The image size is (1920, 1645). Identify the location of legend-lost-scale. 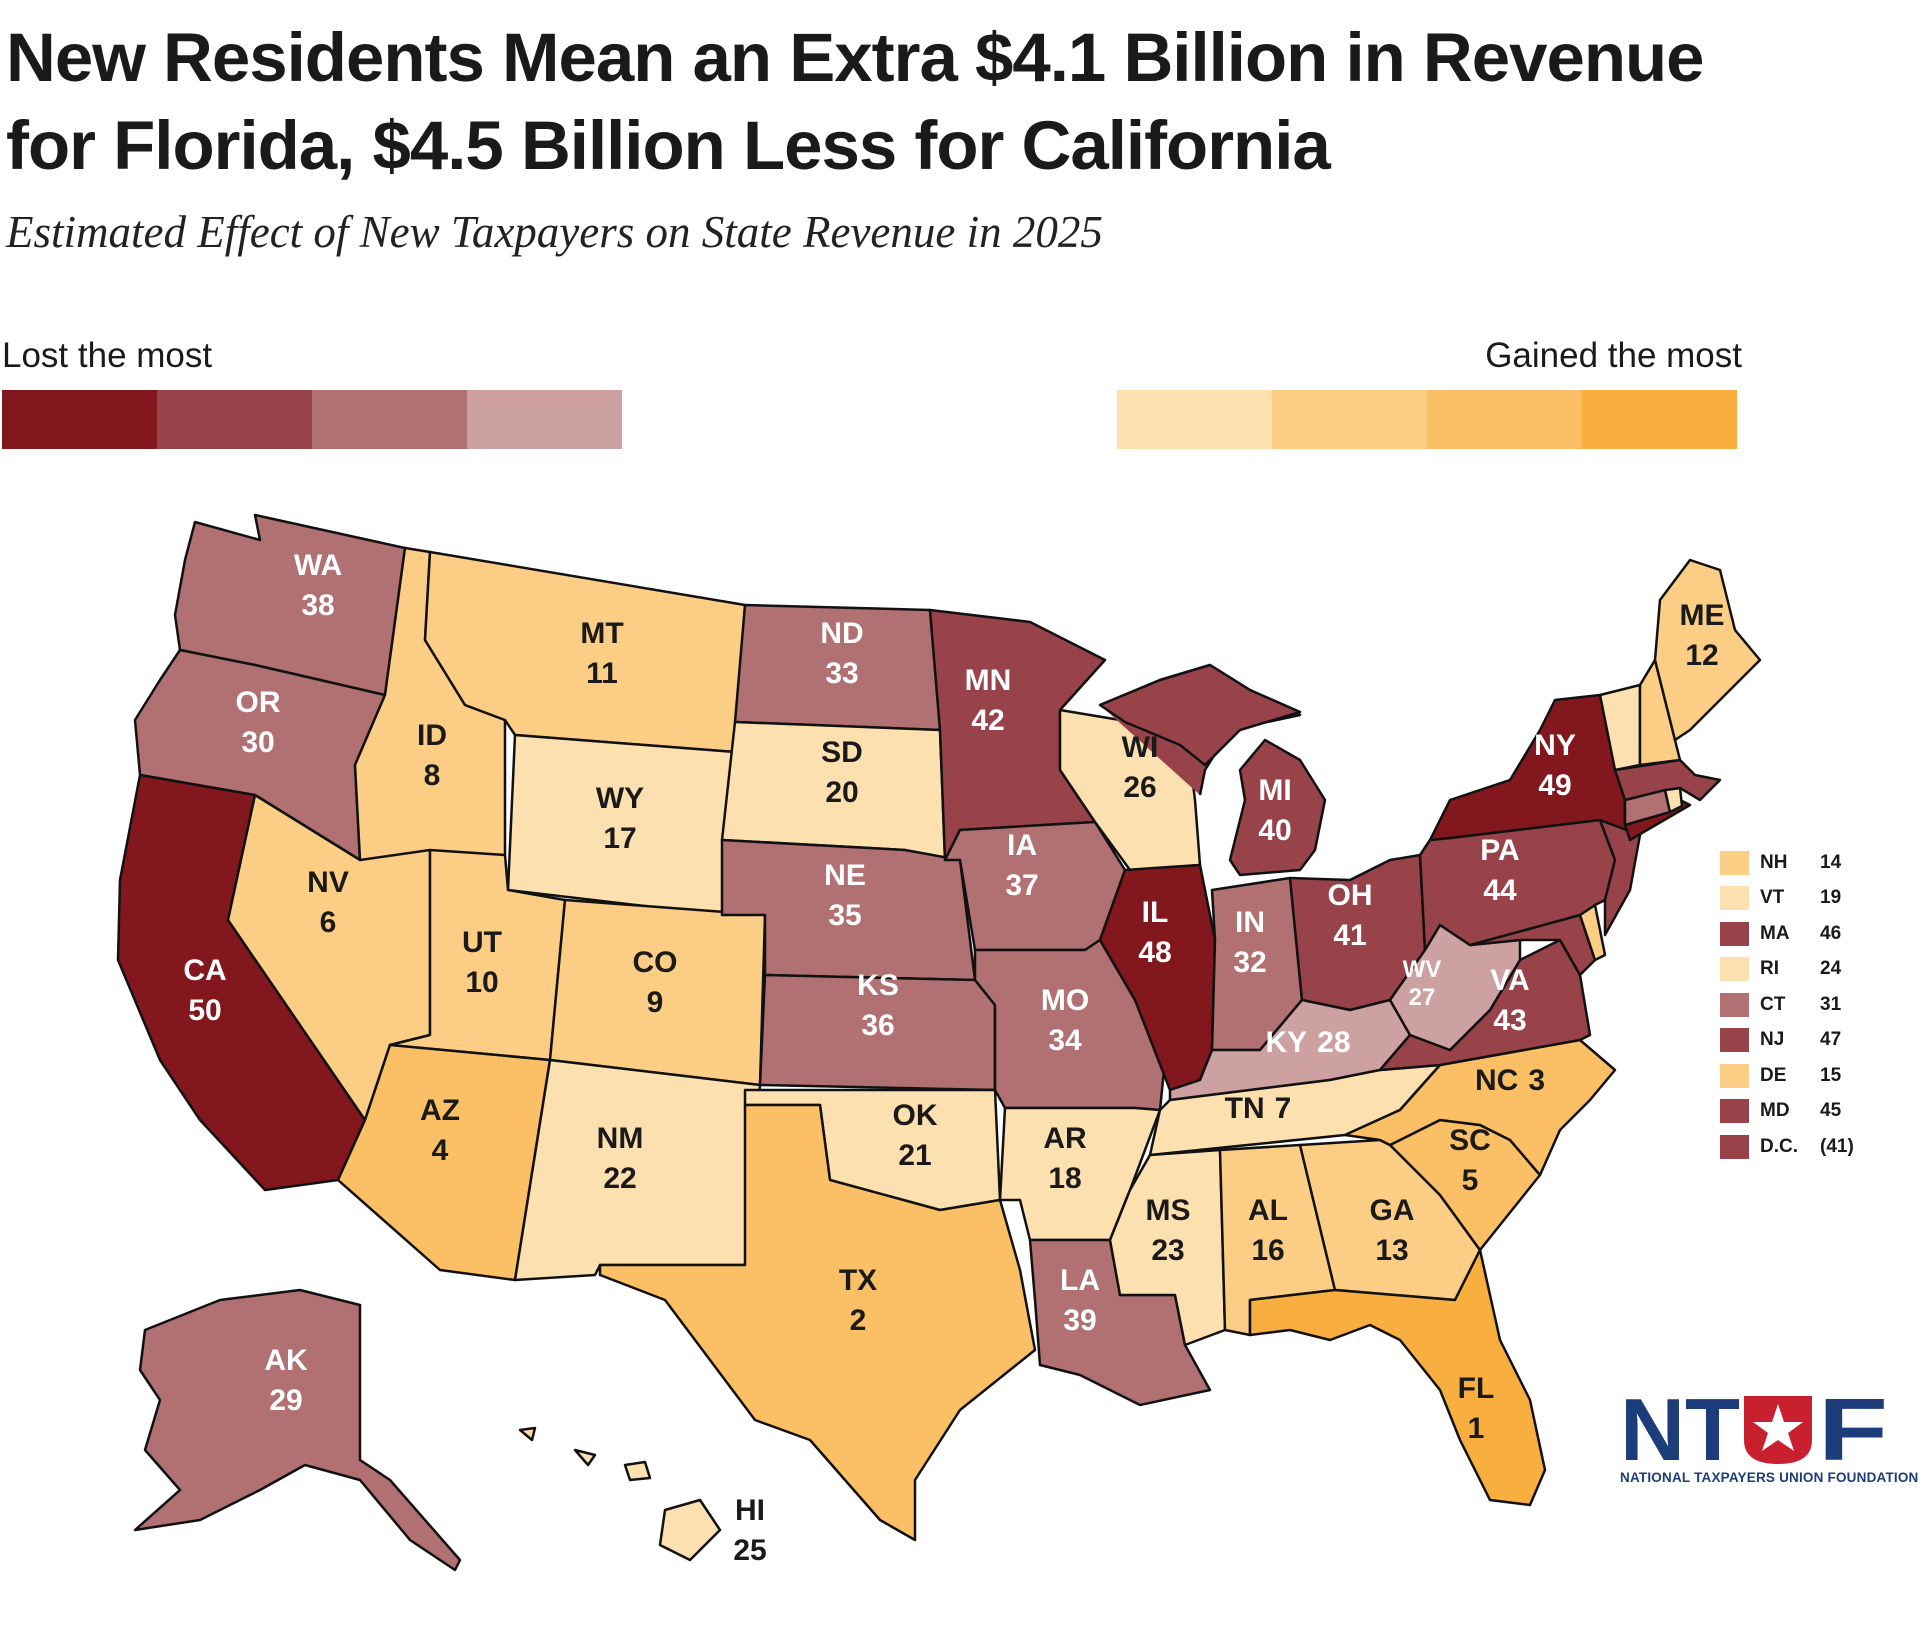
(312, 419).